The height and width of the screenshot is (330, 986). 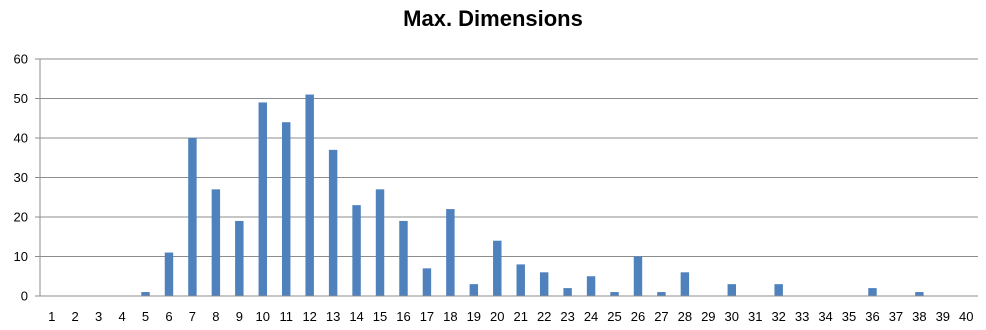 What do you see at coordinates (356, 316) in the screenshot?
I see `x-tick-label-14: 14` at bounding box center [356, 316].